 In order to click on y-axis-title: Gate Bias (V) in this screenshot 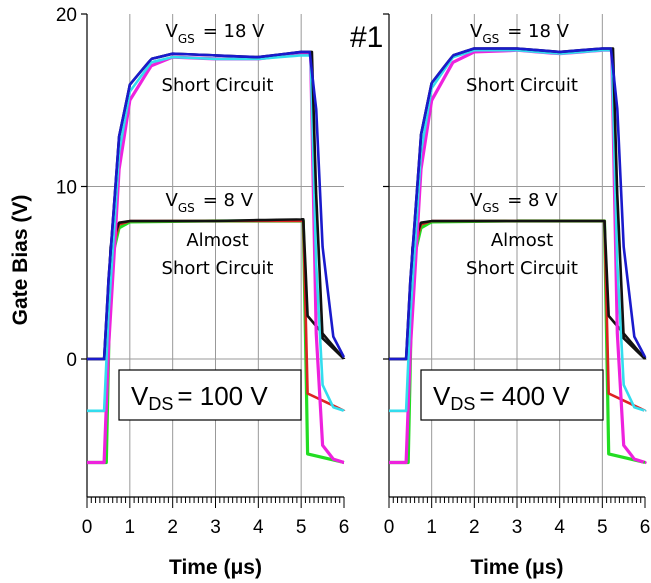, I will do `click(20, 260)`.